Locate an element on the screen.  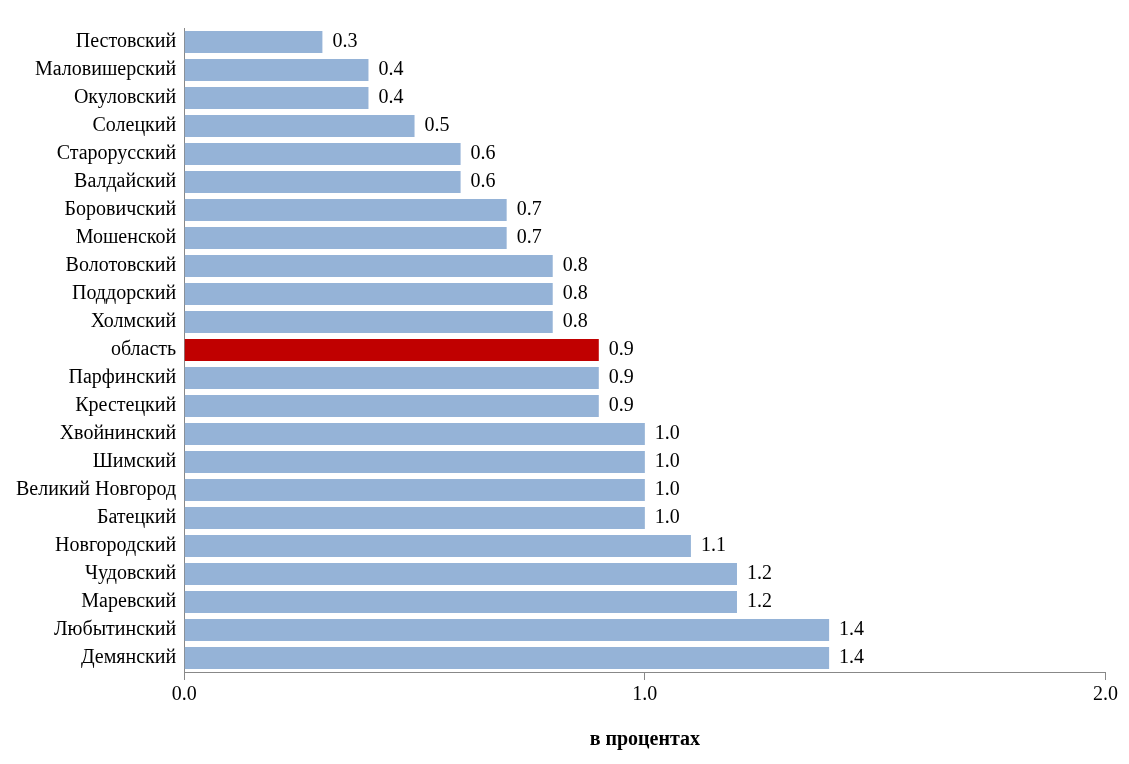
y-tick-label: Волотовский is located at coordinates (121, 264).